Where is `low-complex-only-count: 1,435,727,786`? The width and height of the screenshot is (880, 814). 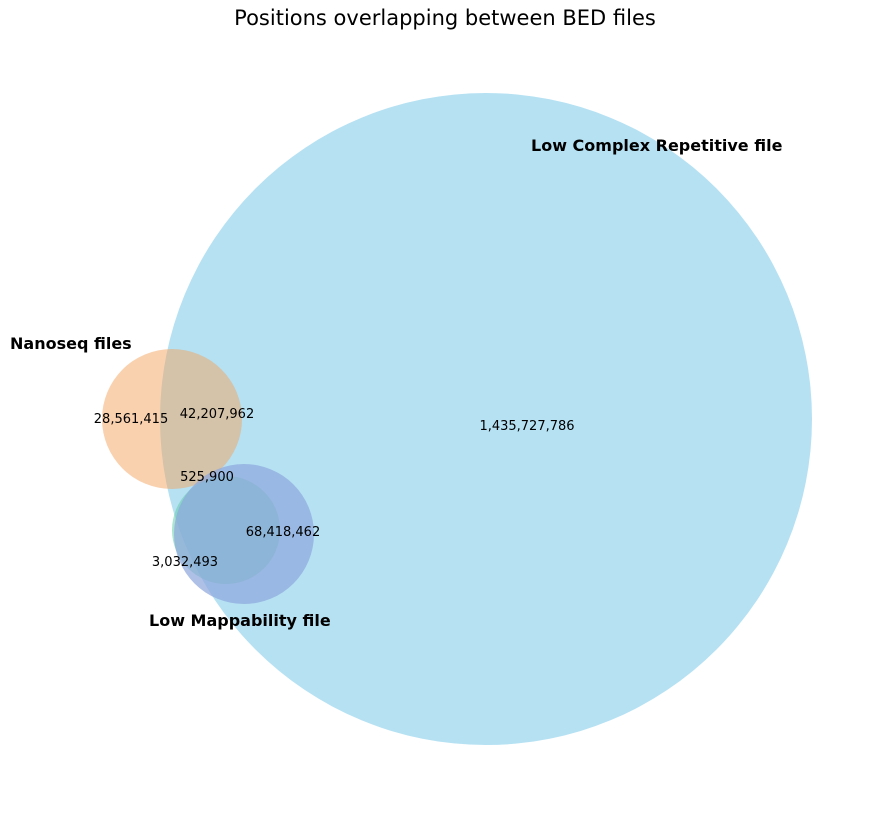
low-complex-only-count: 1,435,727,786 is located at coordinates (526, 426).